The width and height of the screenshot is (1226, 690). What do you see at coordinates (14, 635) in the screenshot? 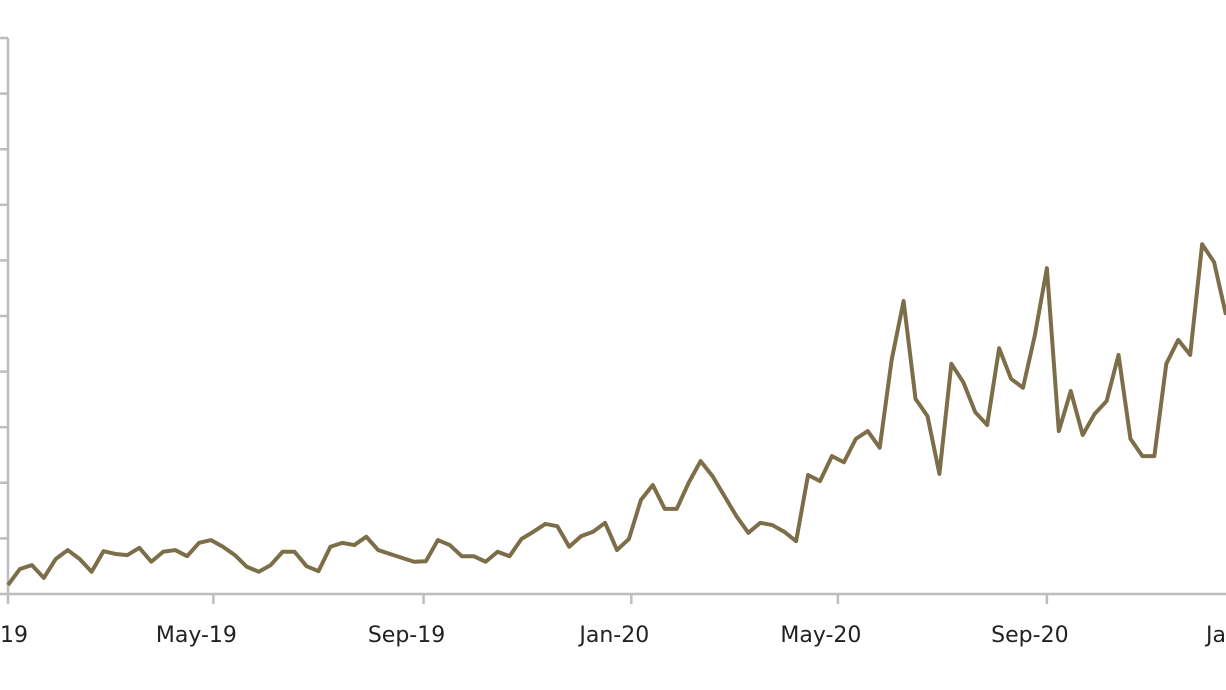
I see `x-tick-label: 19` at bounding box center [14, 635].